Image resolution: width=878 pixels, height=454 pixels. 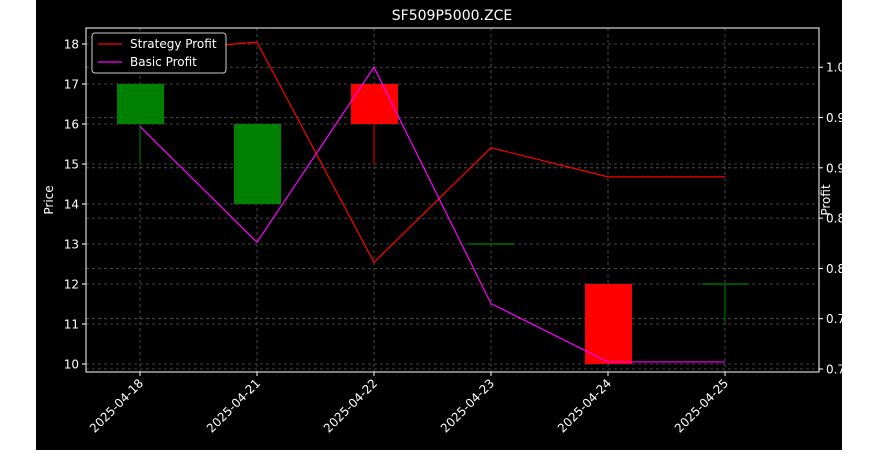 I want to click on x-tick-label-2025-04-21: 2025-04-21, so click(x=233, y=405).